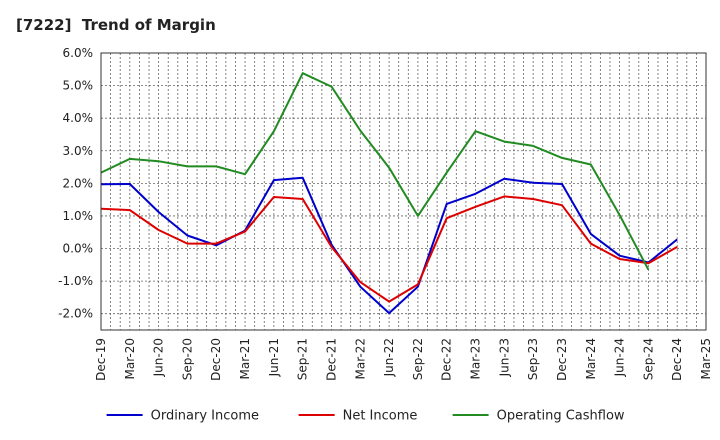 The image size is (720, 440). What do you see at coordinates (648, 359) in the screenshot?
I see `x-tick-label: Sep-24` at bounding box center [648, 359].